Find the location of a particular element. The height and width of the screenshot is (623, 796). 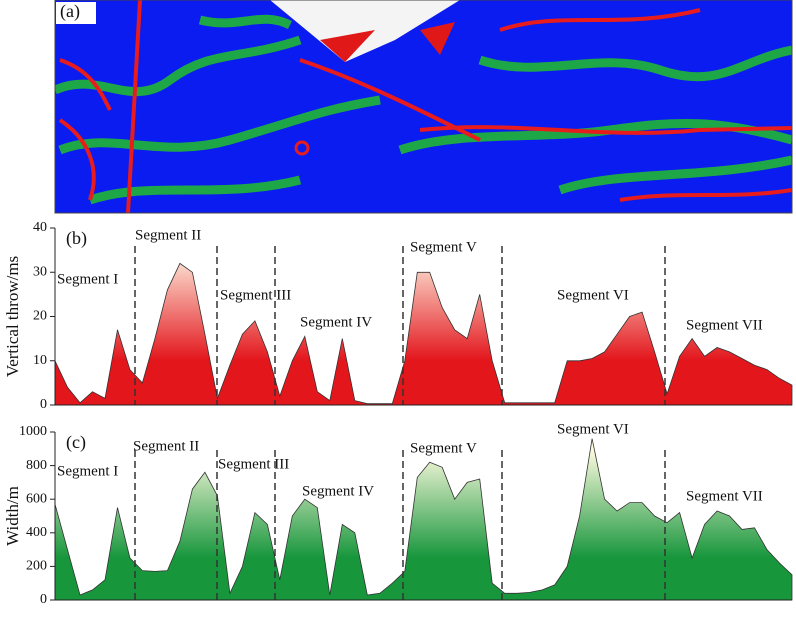

y-tick-label: 10 is located at coordinates (40, 360).